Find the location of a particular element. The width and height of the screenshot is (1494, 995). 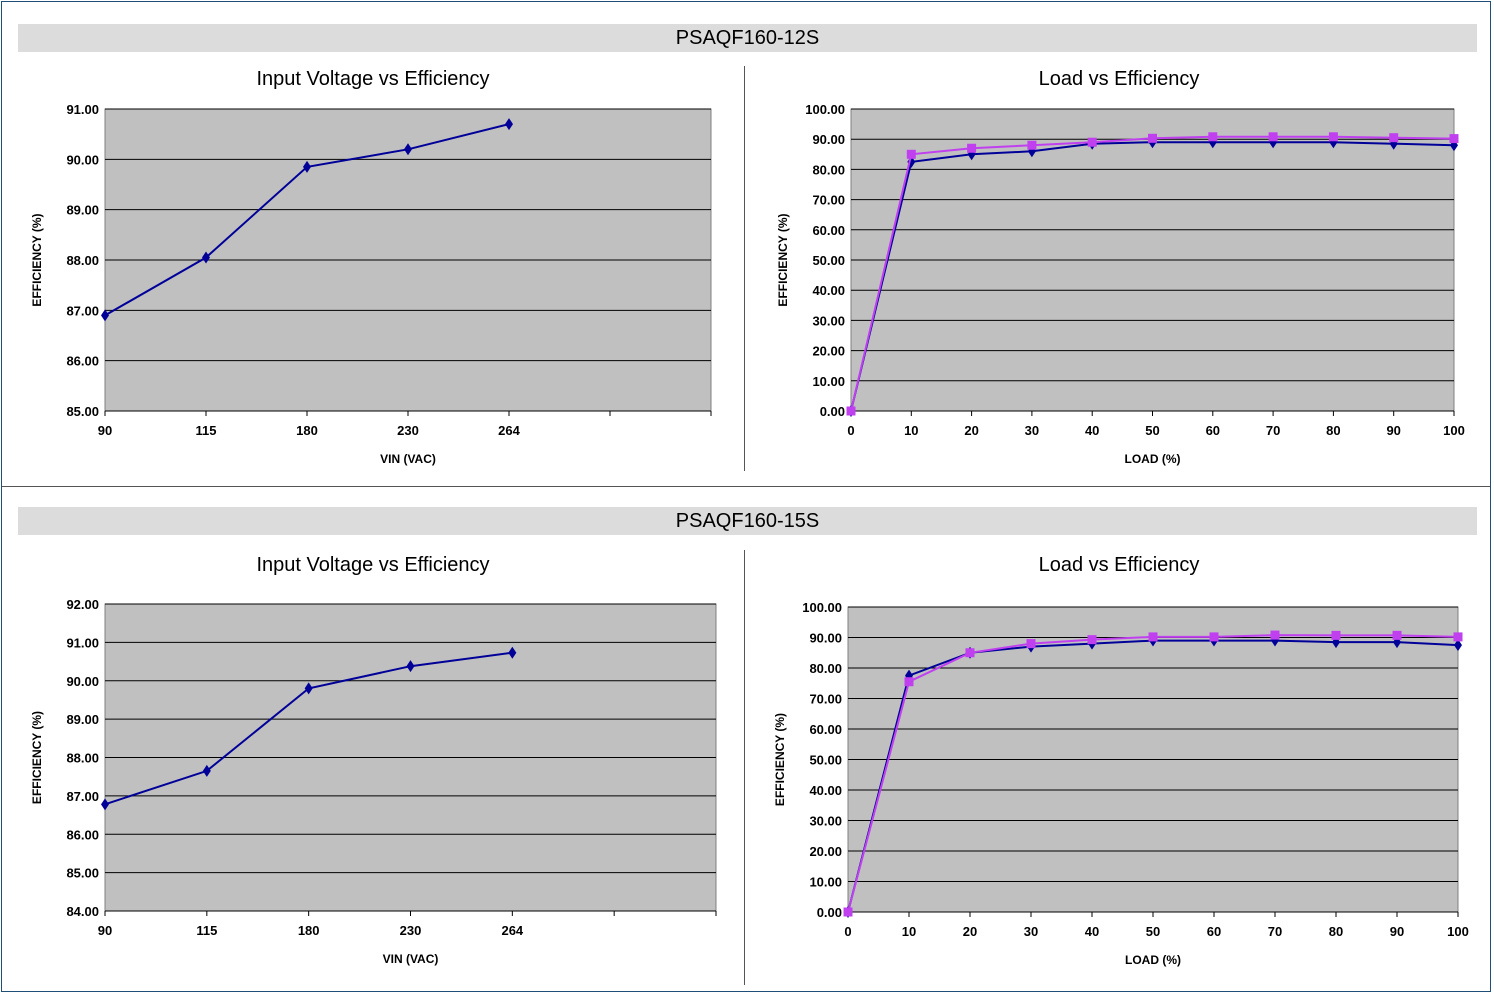

x-axis-label: VIN (VAC) is located at coordinates (408, 459).